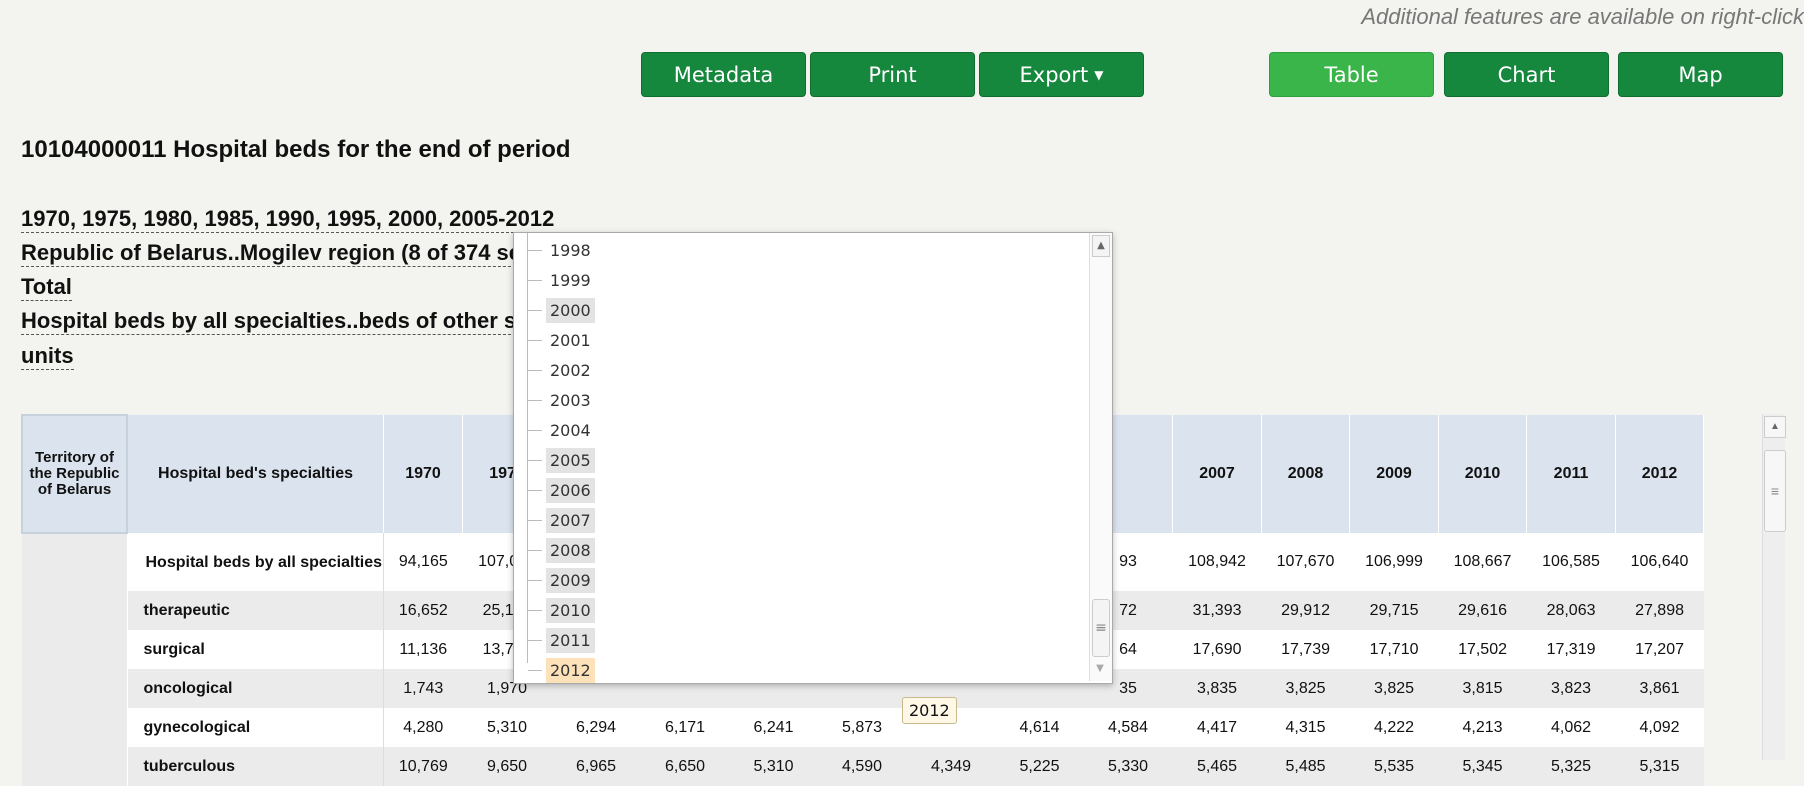 The image size is (1804, 786). What do you see at coordinates (561, 490) in the screenshot?
I see `year-option: 2006` at bounding box center [561, 490].